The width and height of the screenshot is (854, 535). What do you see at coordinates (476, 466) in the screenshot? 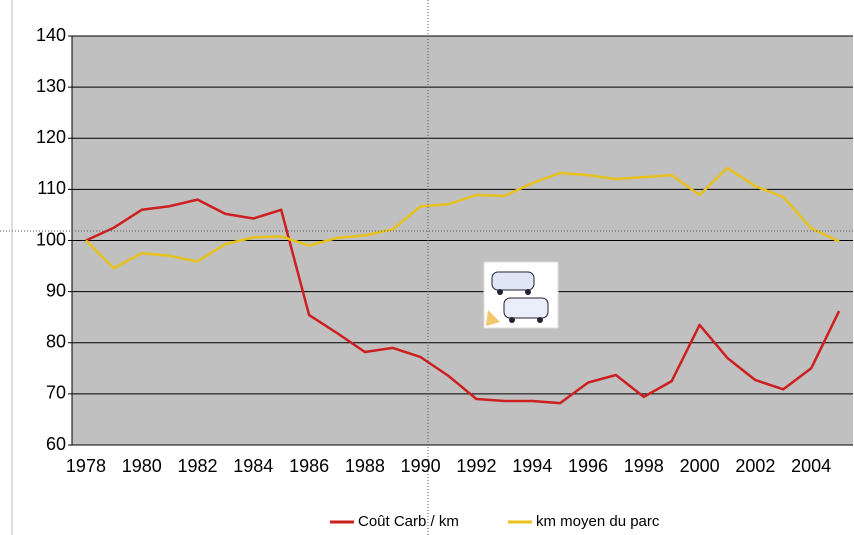
I see `x-tick-label: 1992` at bounding box center [476, 466].